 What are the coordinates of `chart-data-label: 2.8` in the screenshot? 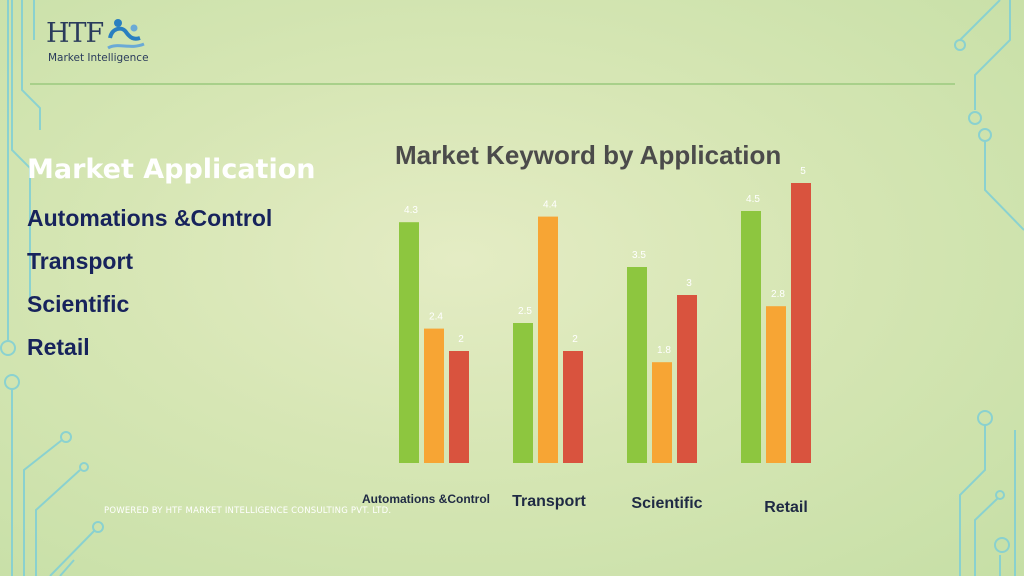 It's located at (778, 294).